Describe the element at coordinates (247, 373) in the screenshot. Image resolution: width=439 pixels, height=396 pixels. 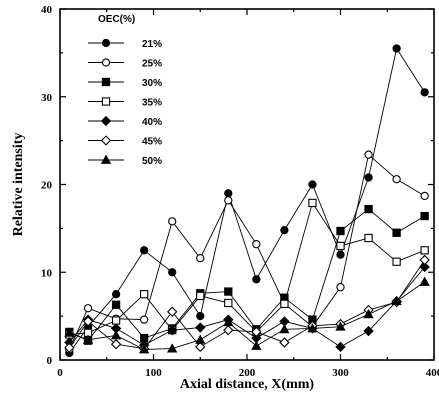
I see `x-tick-label: 200` at that location.